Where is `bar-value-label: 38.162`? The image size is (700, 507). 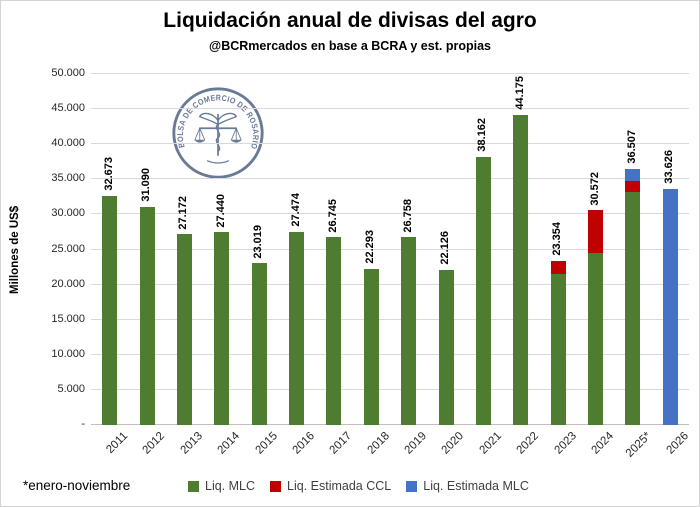 bar-value-label: 38.162 is located at coordinates (482, 135).